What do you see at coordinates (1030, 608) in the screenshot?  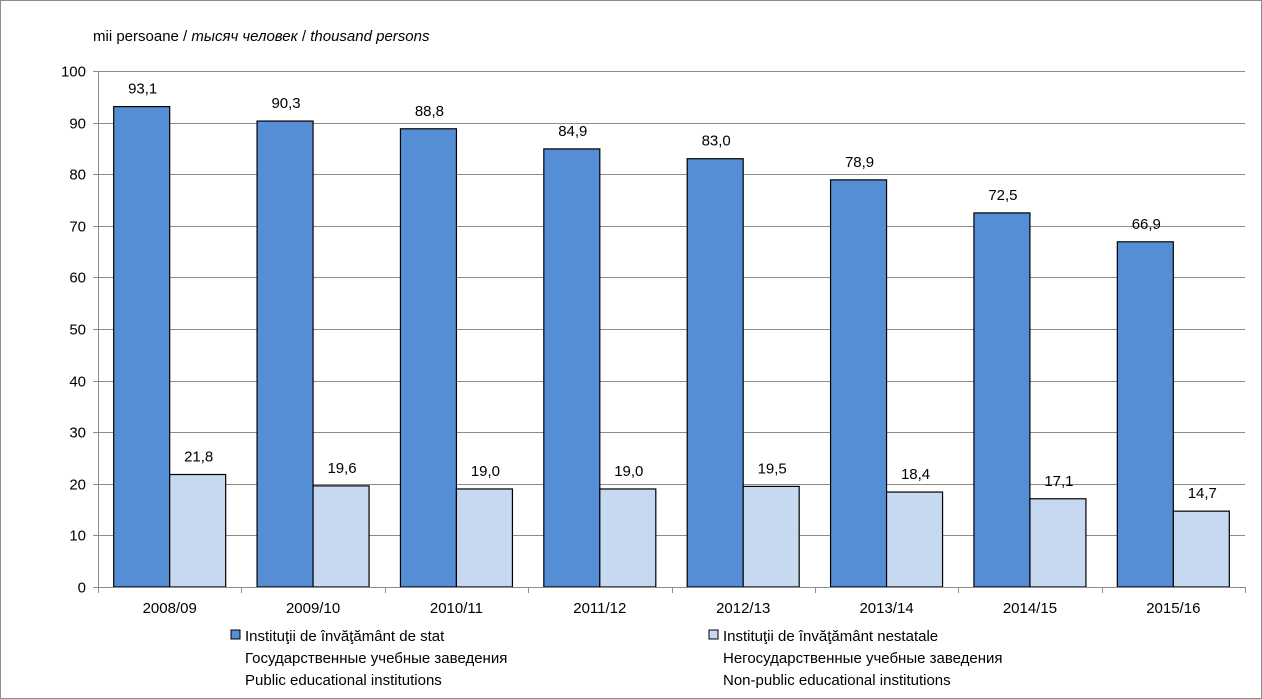 I see `x-tick-label: 2014/15` at bounding box center [1030, 608].